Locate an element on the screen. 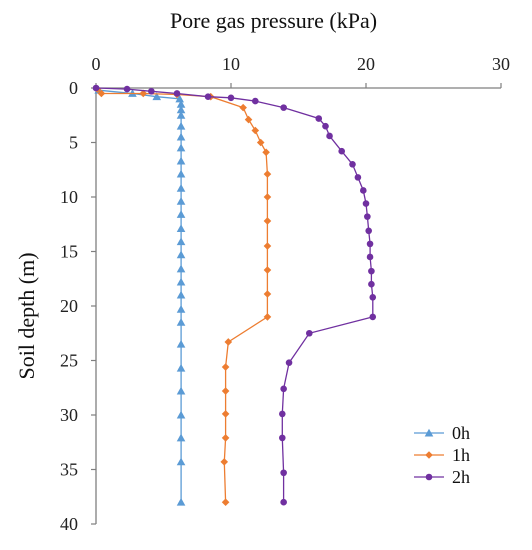 This screenshot has height=550, width=532. legend-marker-2h is located at coordinates (429, 477).